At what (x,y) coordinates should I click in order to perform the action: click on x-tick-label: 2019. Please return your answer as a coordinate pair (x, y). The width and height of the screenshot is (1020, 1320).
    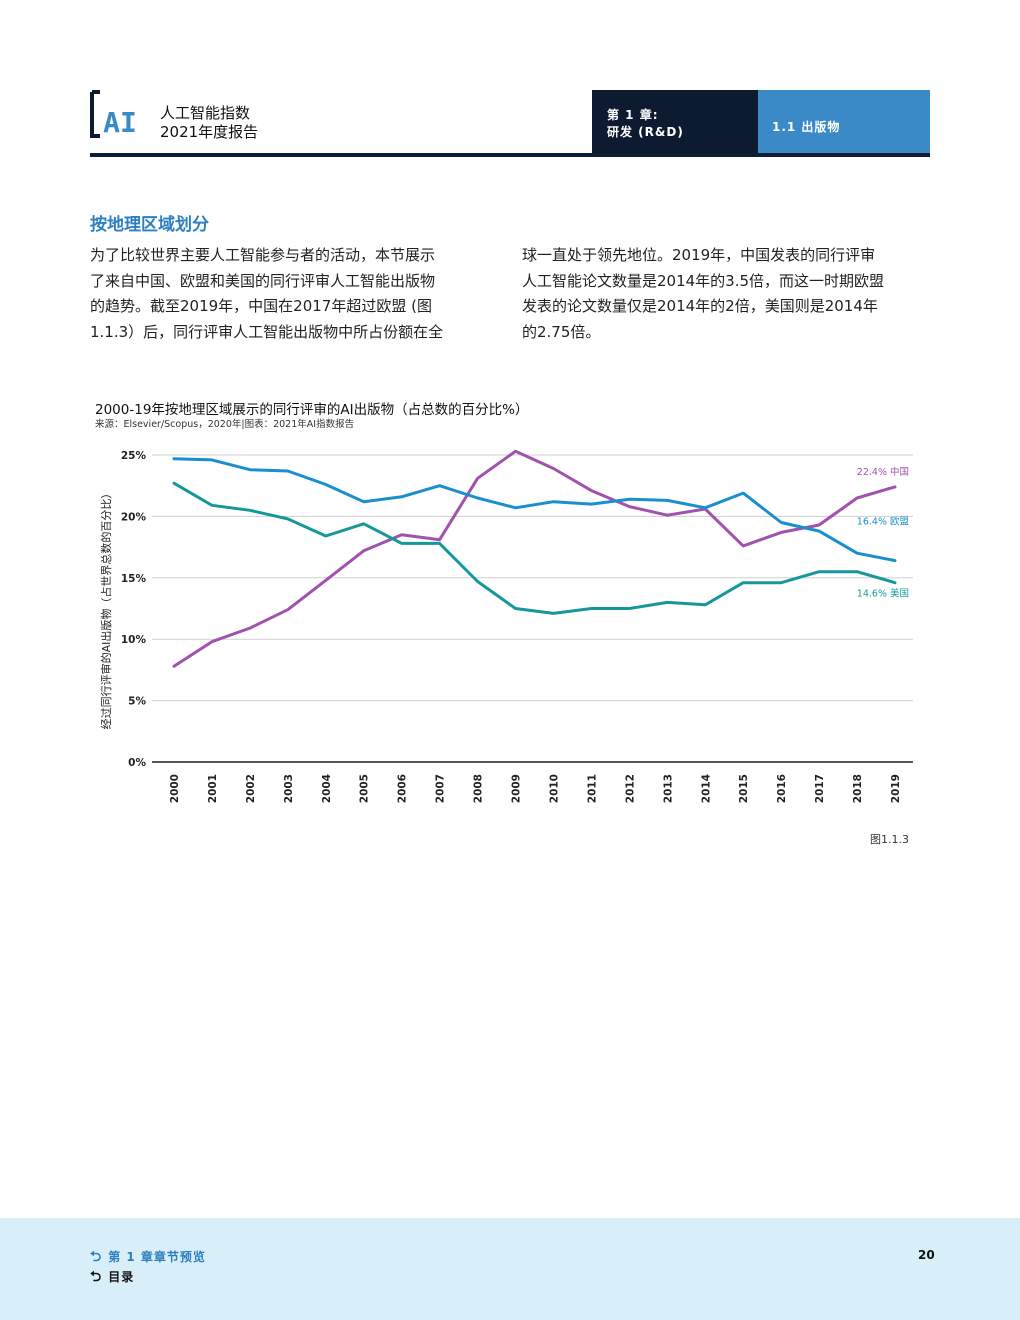
    Looking at the image, I should click on (896, 788).